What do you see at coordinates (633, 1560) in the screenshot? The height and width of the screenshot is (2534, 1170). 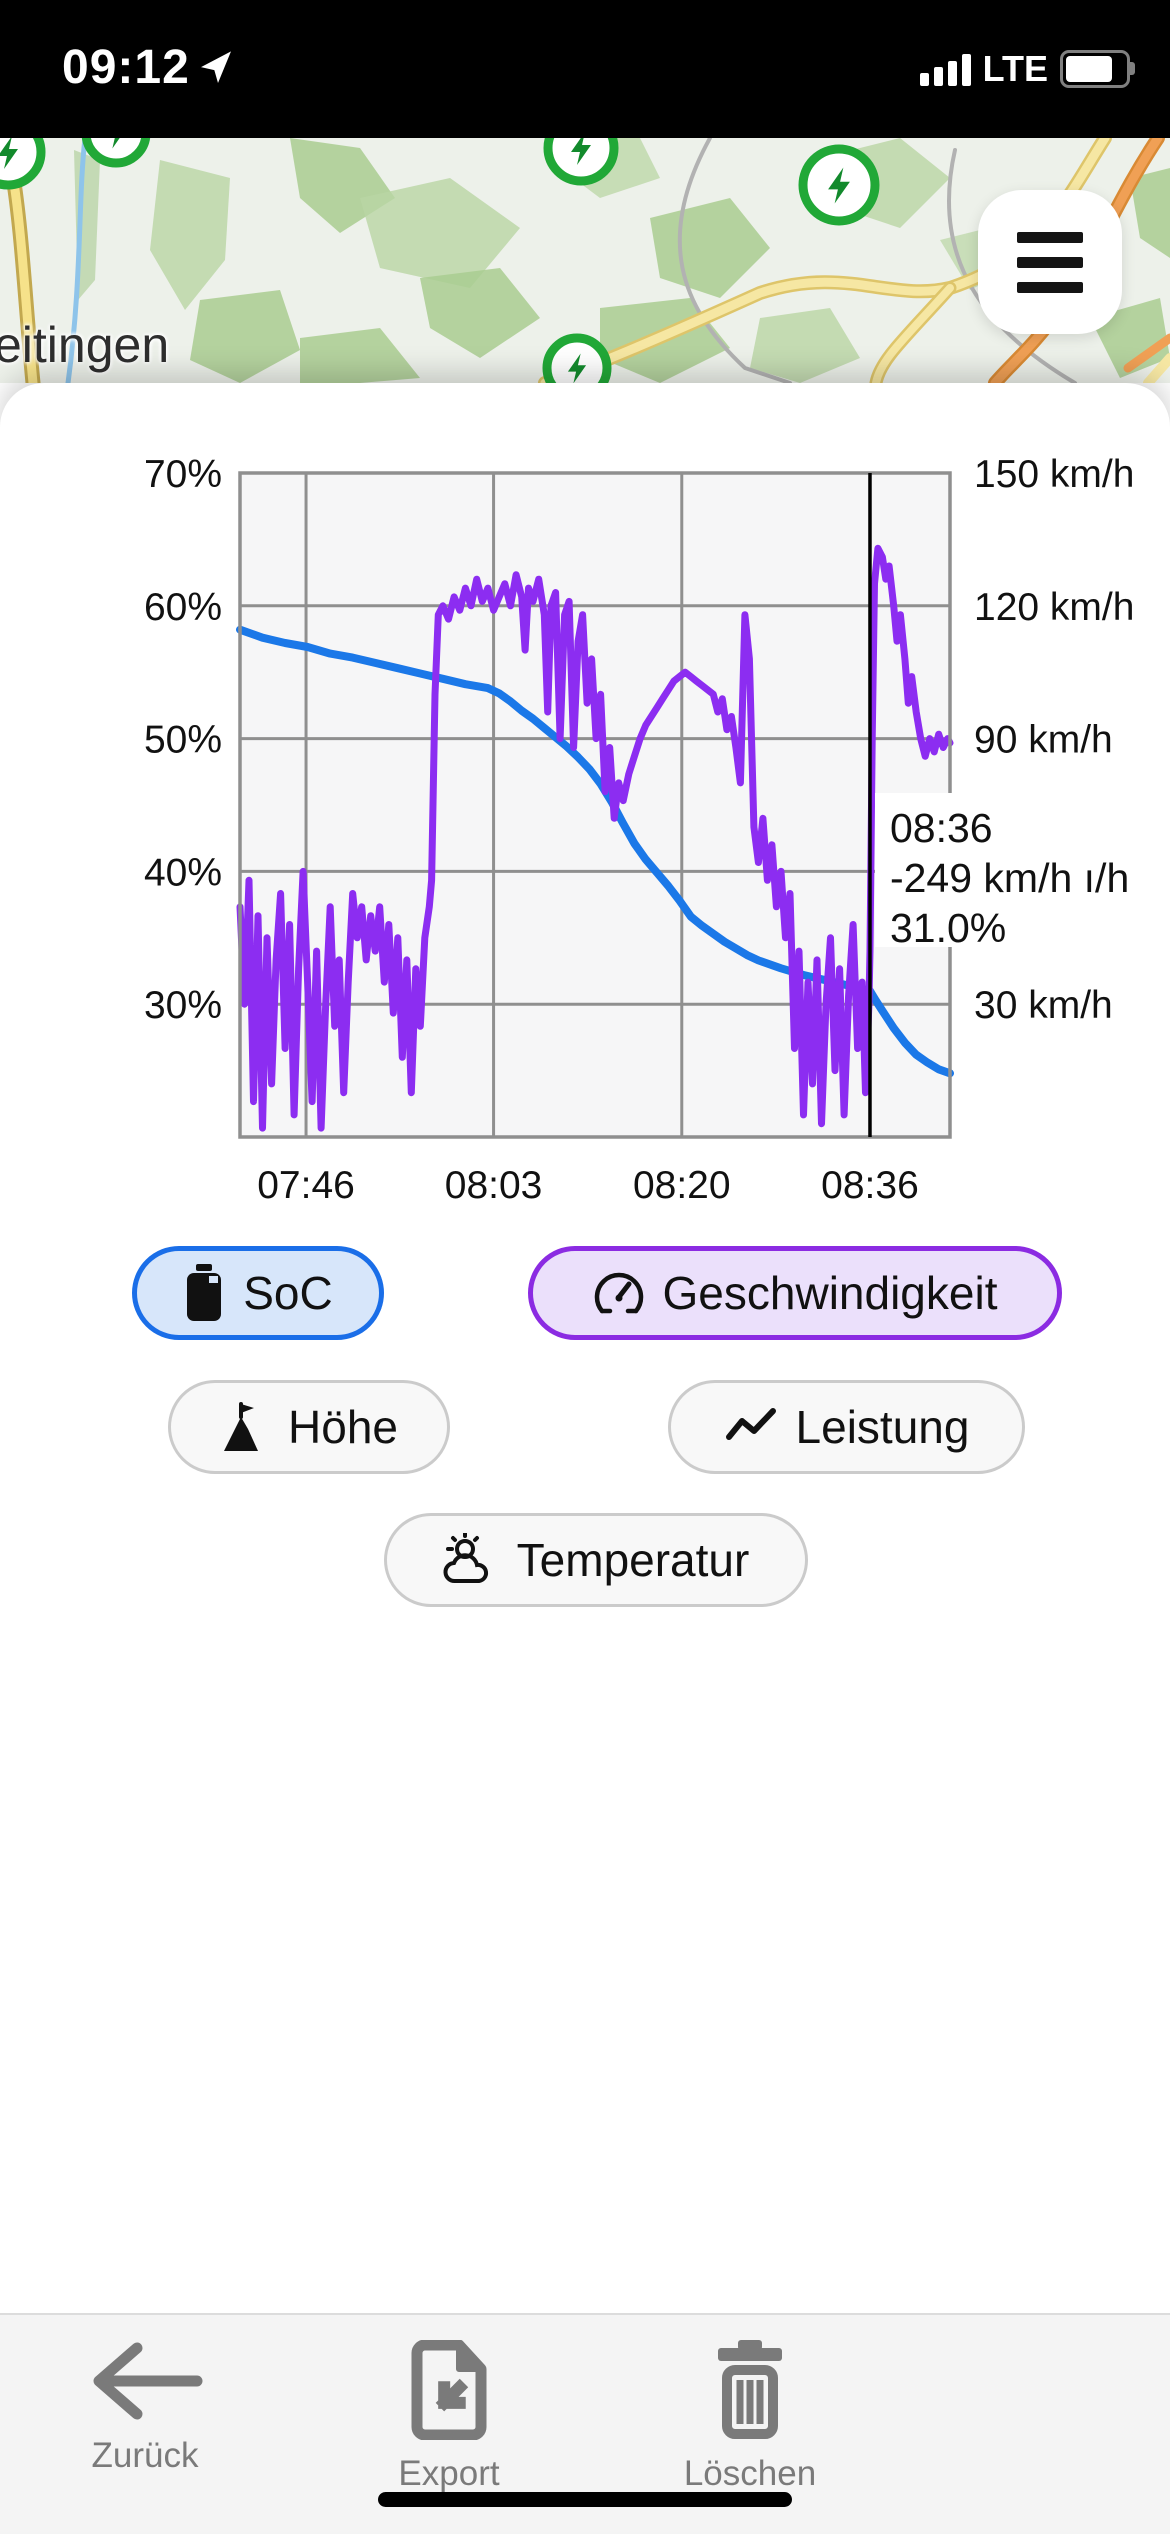 I see `series-toggle-label: Temperatur` at bounding box center [633, 1560].